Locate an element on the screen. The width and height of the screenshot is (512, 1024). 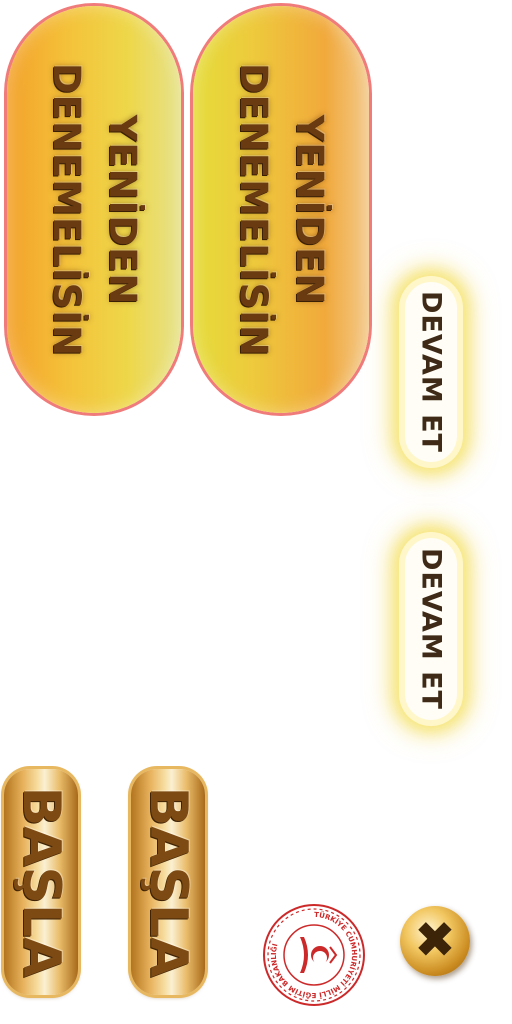
start-button-2: BAŞLA is located at coordinates (168, 882).